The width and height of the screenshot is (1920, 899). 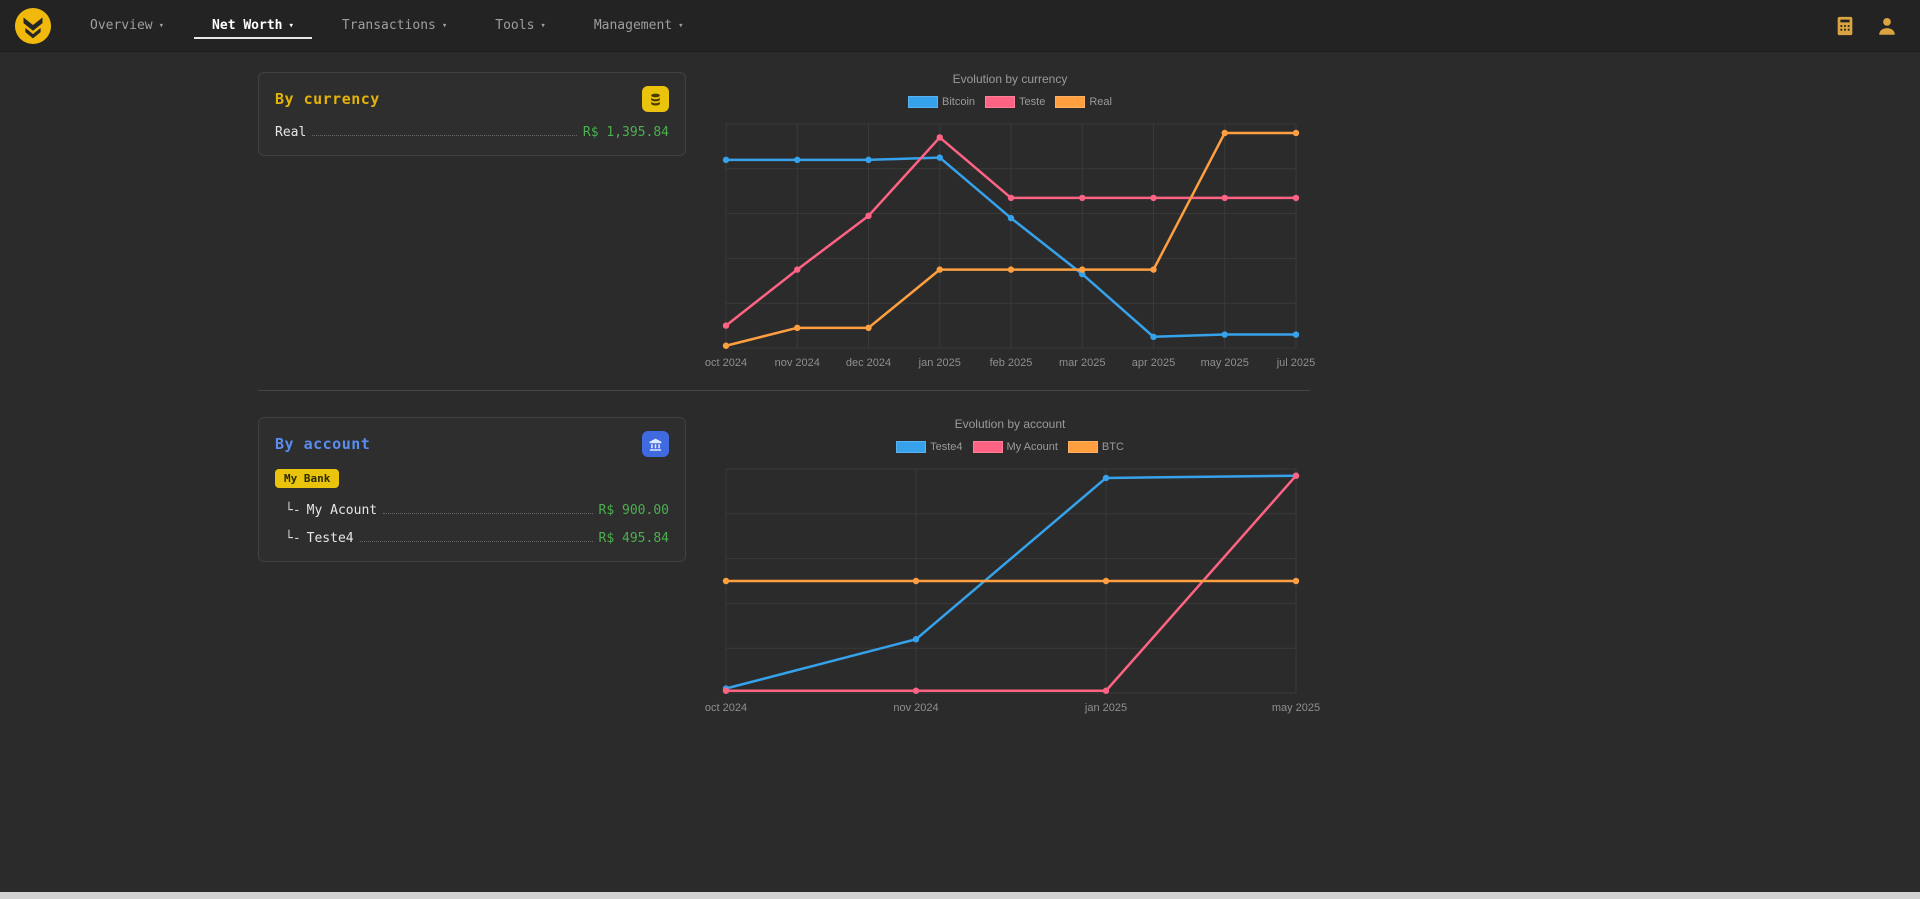 What do you see at coordinates (1112, 447) in the screenshot?
I see `legend-label: BTC` at bounding box center [1112, 447].